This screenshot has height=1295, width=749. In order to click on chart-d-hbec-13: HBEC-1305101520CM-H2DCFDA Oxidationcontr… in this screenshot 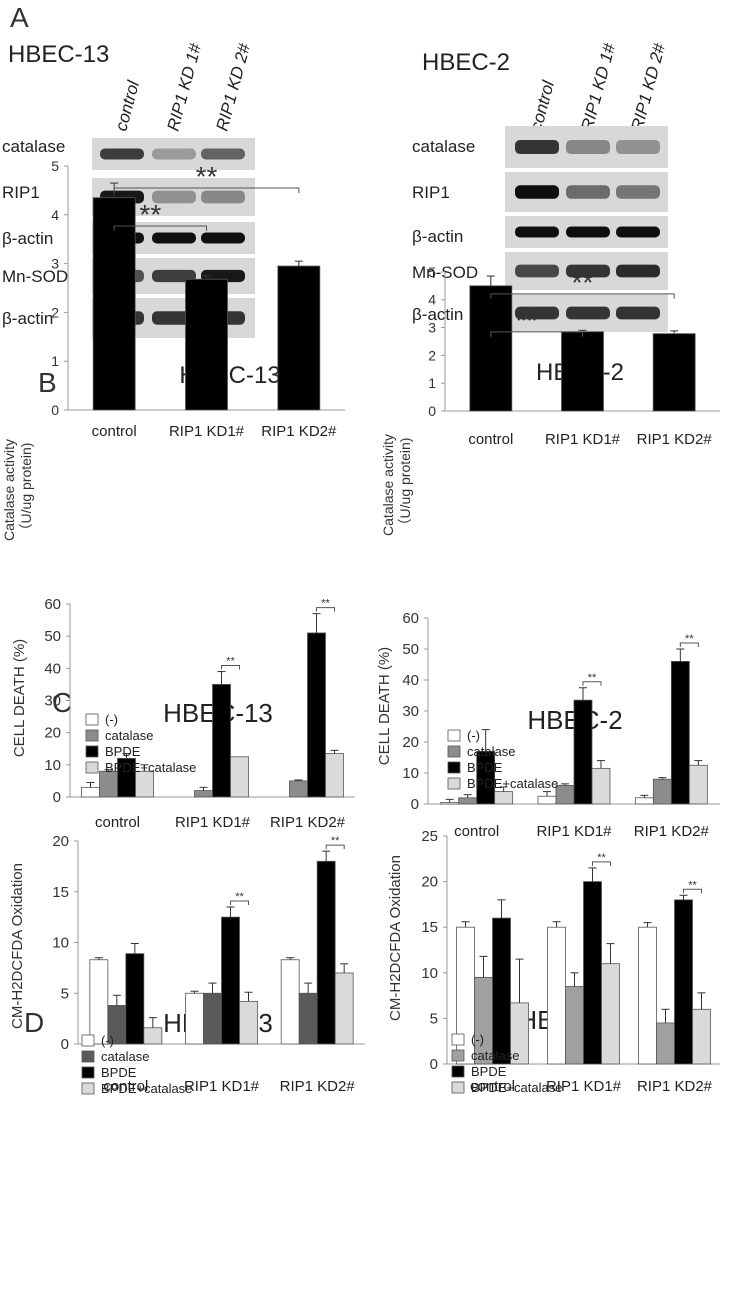, I will do `click(187, 964)`.